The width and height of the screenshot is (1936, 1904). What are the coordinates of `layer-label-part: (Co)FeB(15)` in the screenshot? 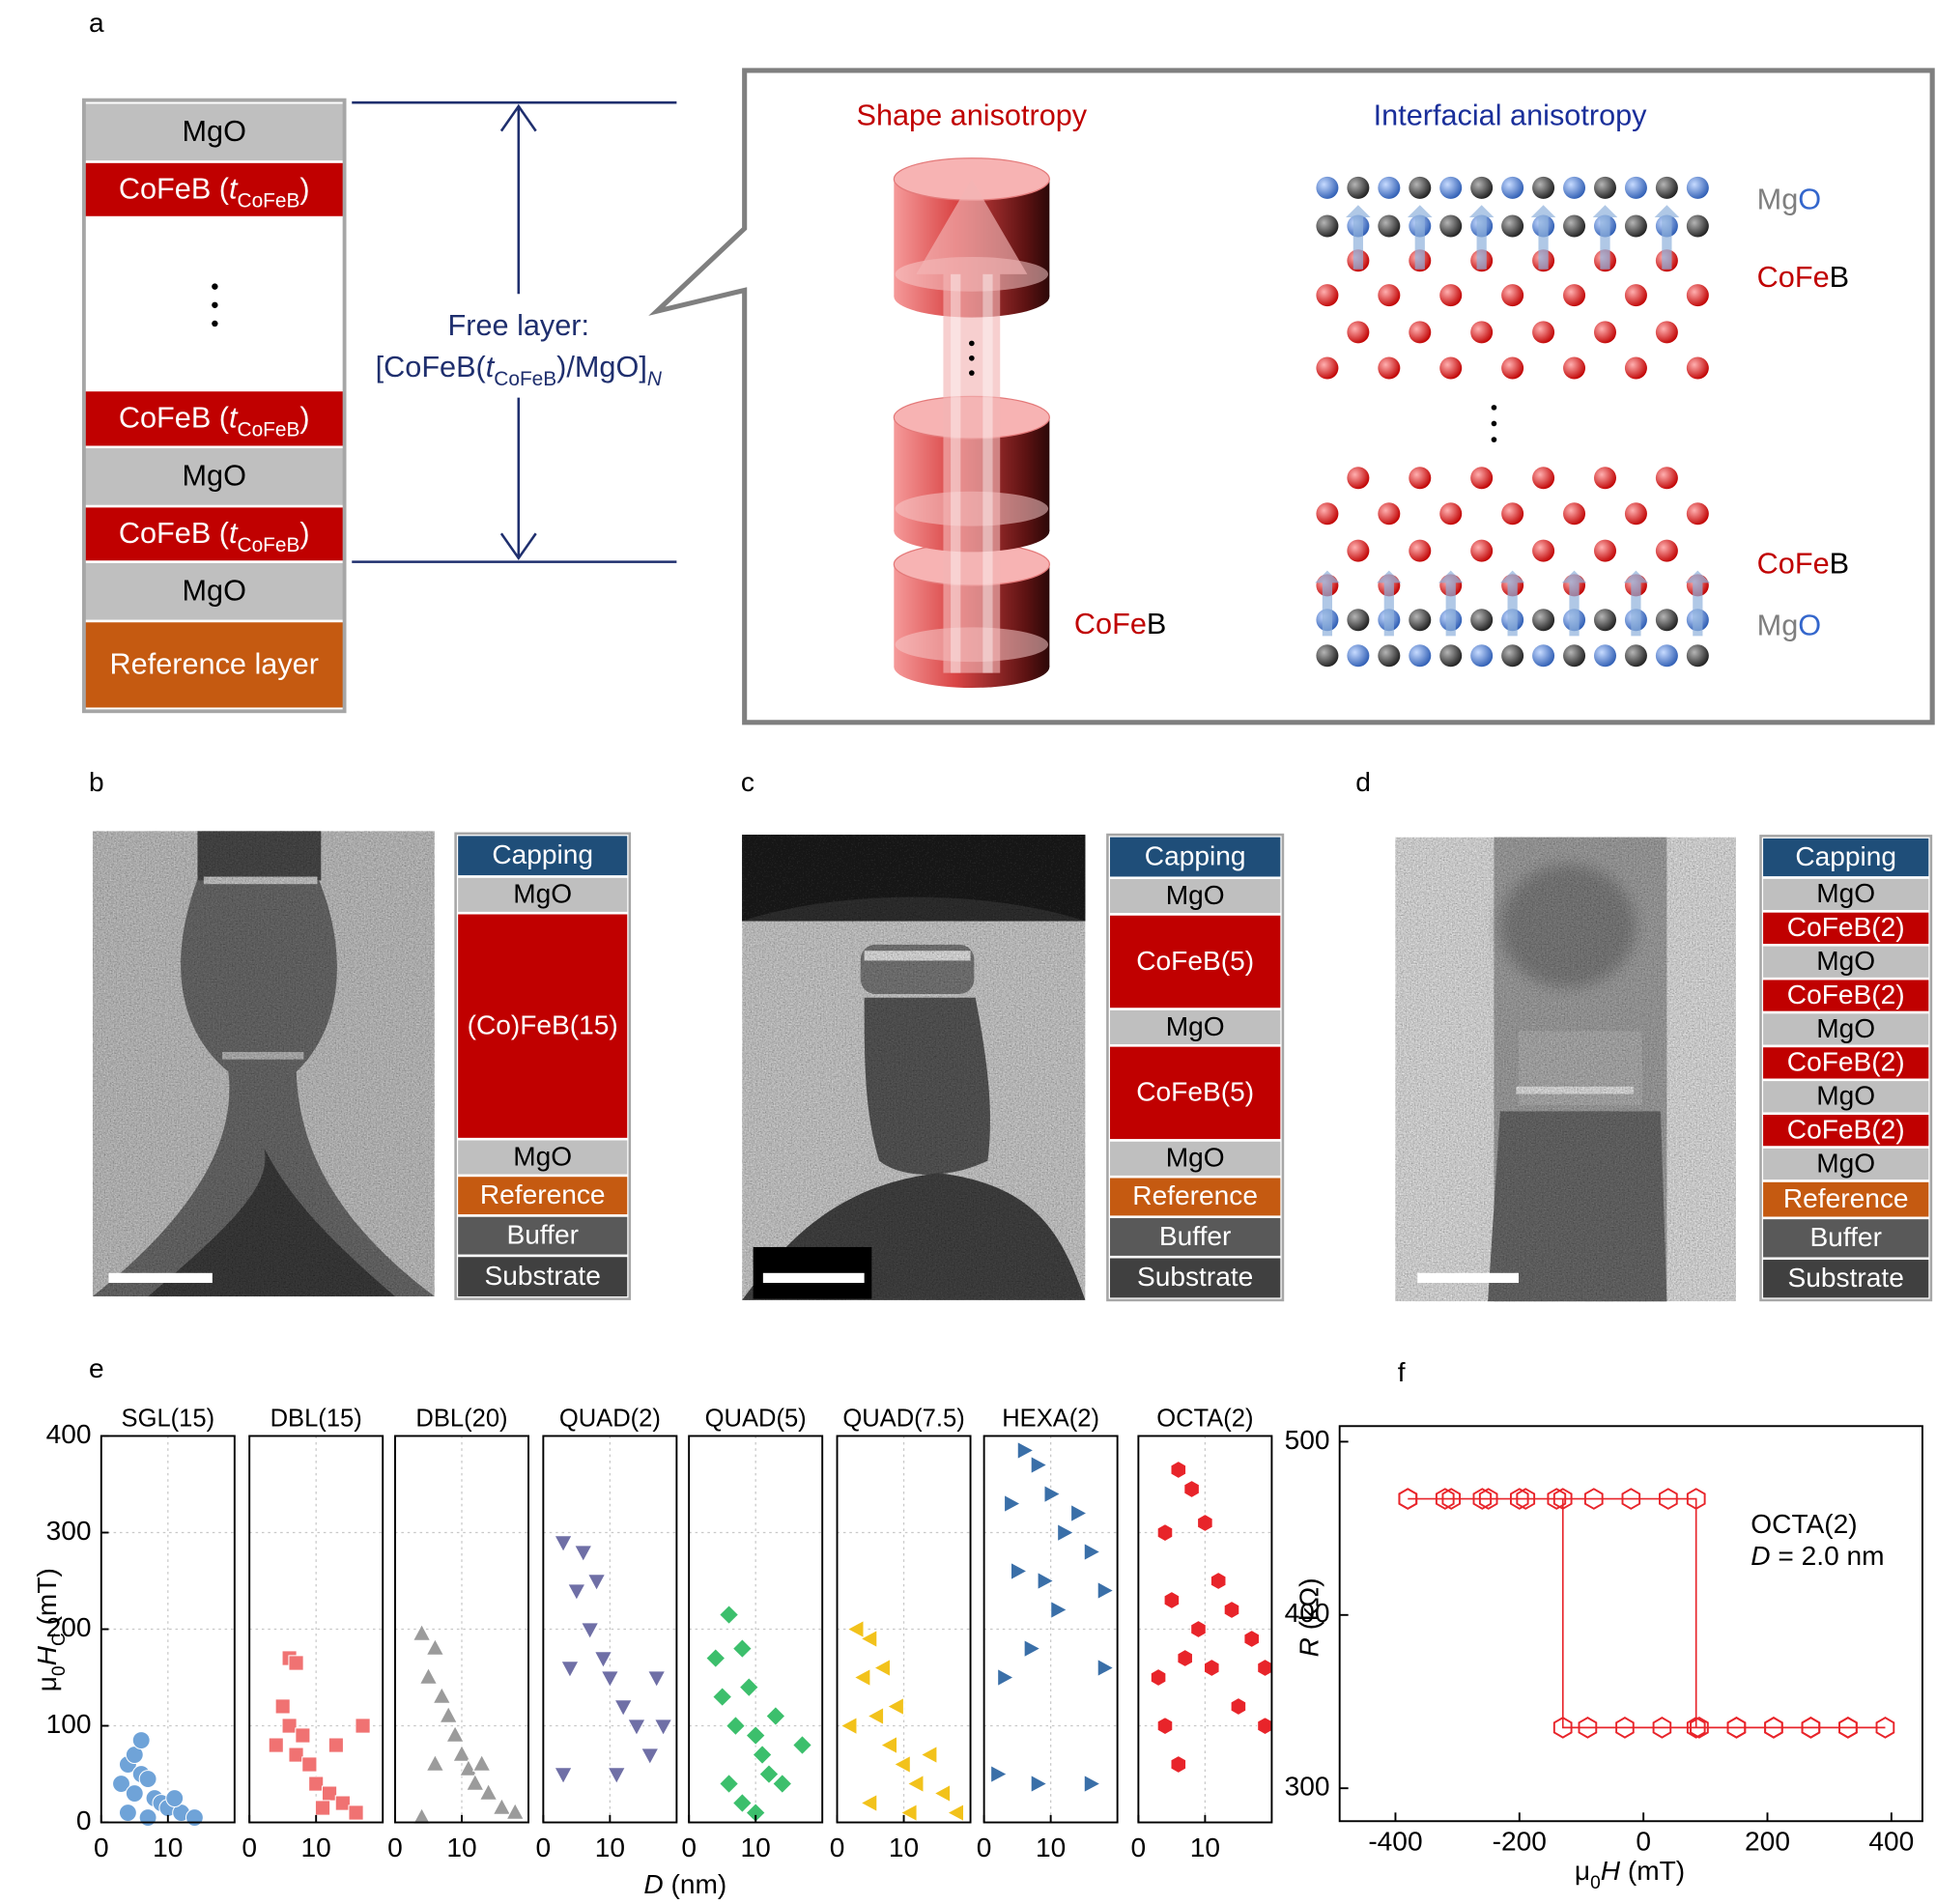 It's located at (543, 1025).